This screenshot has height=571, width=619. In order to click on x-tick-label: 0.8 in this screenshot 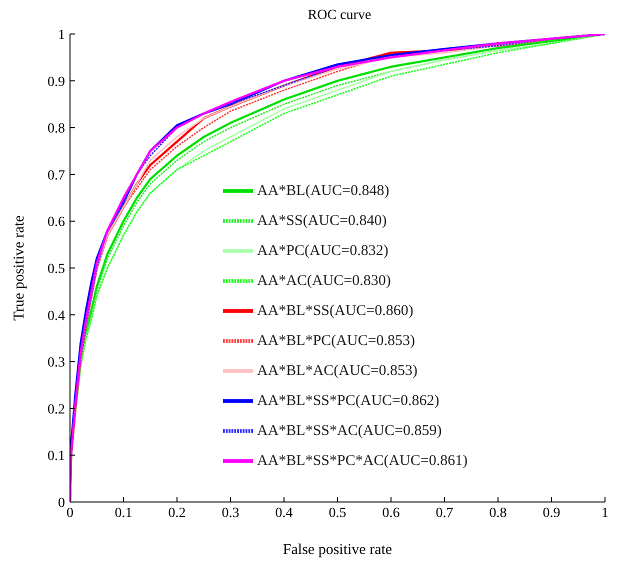, I will do `click(498, 513)`.